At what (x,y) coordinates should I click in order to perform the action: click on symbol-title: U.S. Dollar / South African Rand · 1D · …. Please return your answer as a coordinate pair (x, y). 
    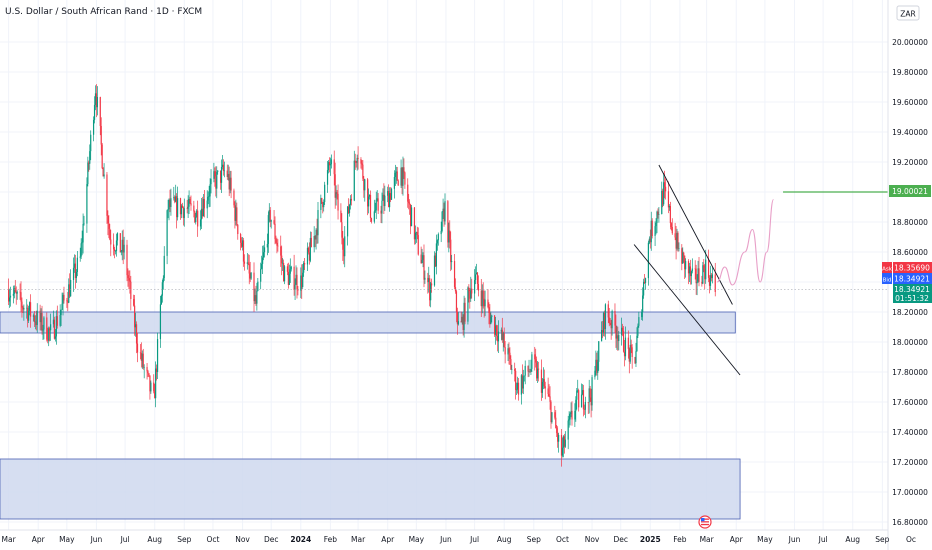
    Looking at the image, I should click on (103, 12).